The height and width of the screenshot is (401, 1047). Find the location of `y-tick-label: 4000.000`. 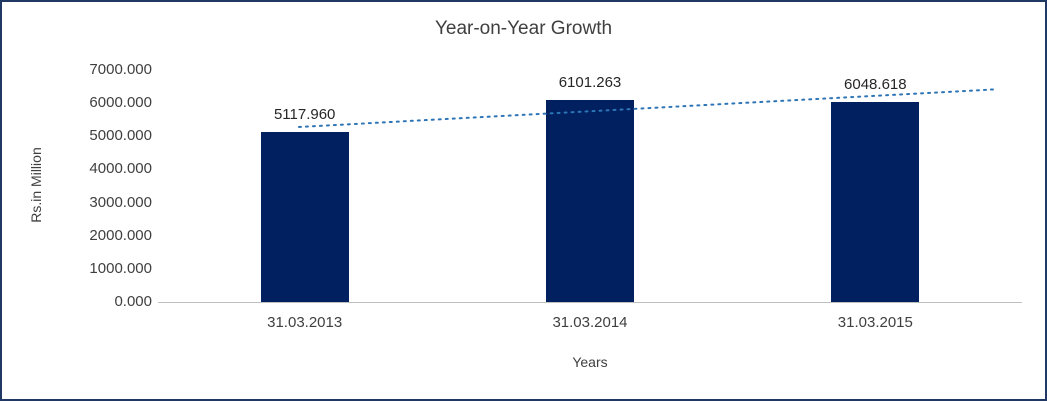

y-tick-label: 4000.000 is located at coordinates (120, 169).